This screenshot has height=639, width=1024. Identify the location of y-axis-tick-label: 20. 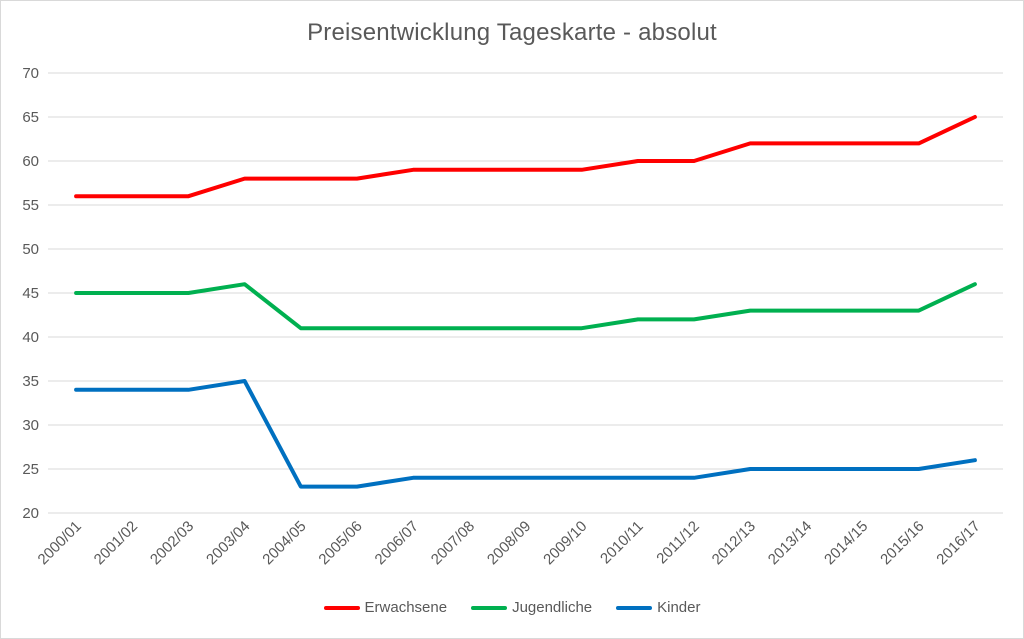
(30, 513).